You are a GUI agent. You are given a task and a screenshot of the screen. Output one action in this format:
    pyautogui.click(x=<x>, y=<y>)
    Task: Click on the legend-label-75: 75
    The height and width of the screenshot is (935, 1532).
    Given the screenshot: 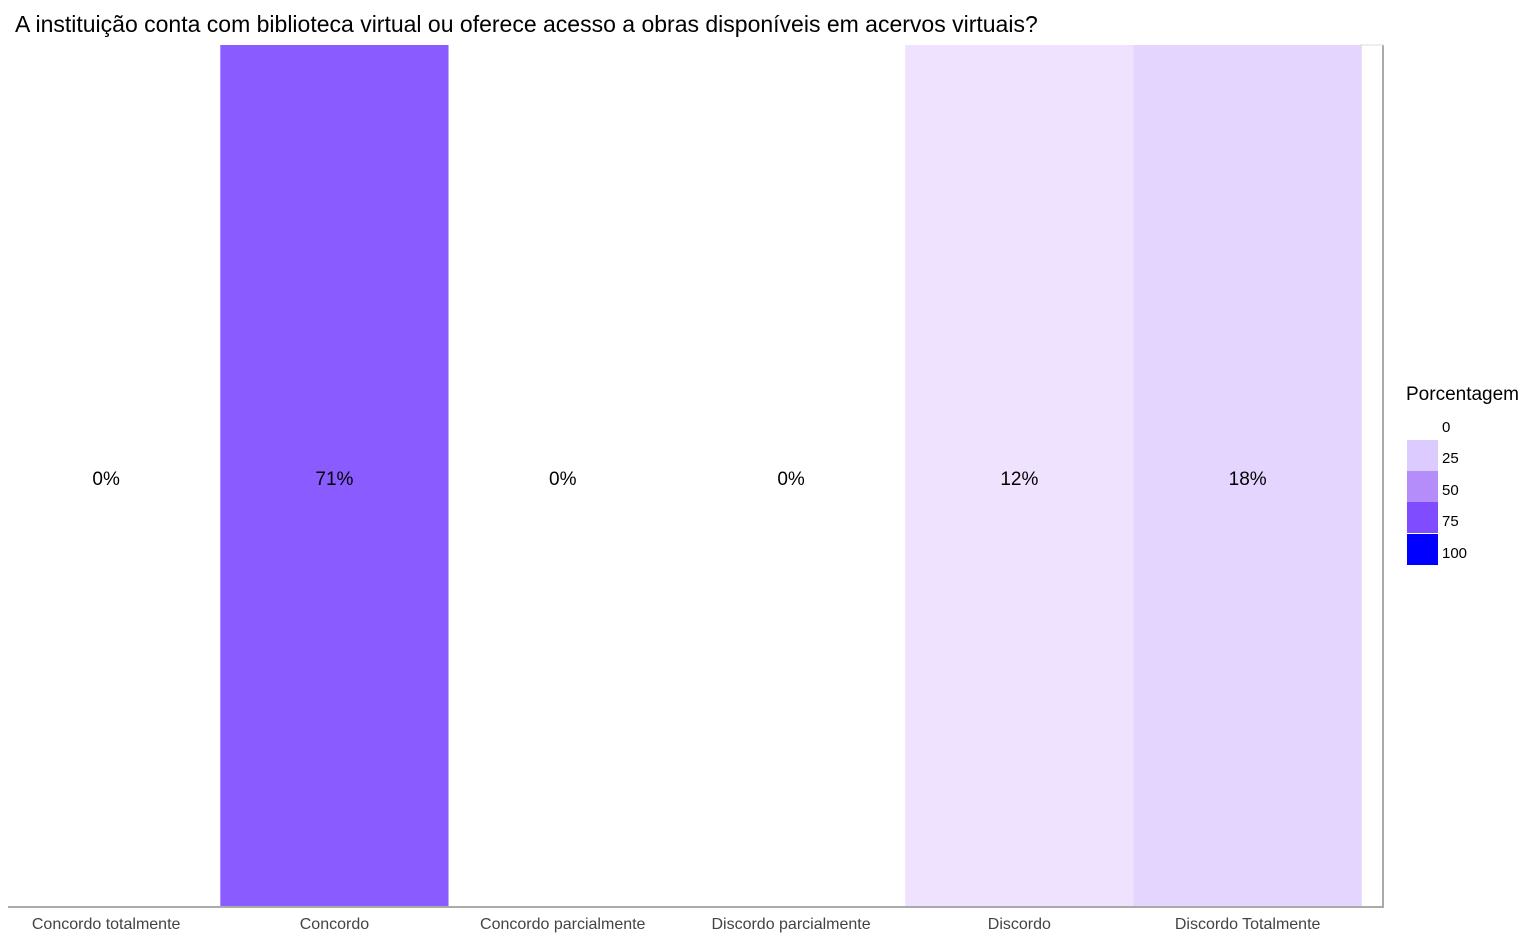 What is the action you would take?
    pyautogui.click(x=1450, y=521)
    